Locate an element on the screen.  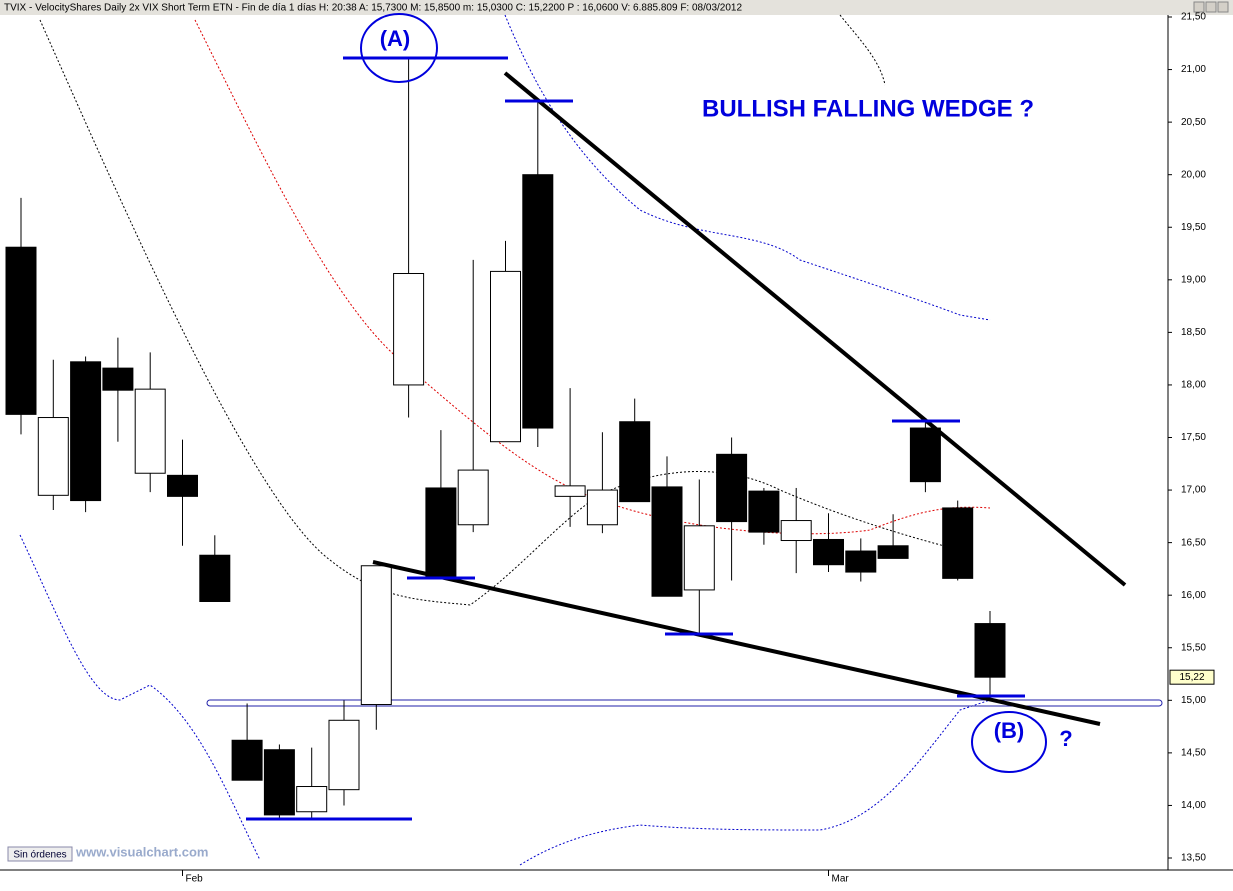
y-tick-label: 15,00 is located at coordinates (1193, 700).